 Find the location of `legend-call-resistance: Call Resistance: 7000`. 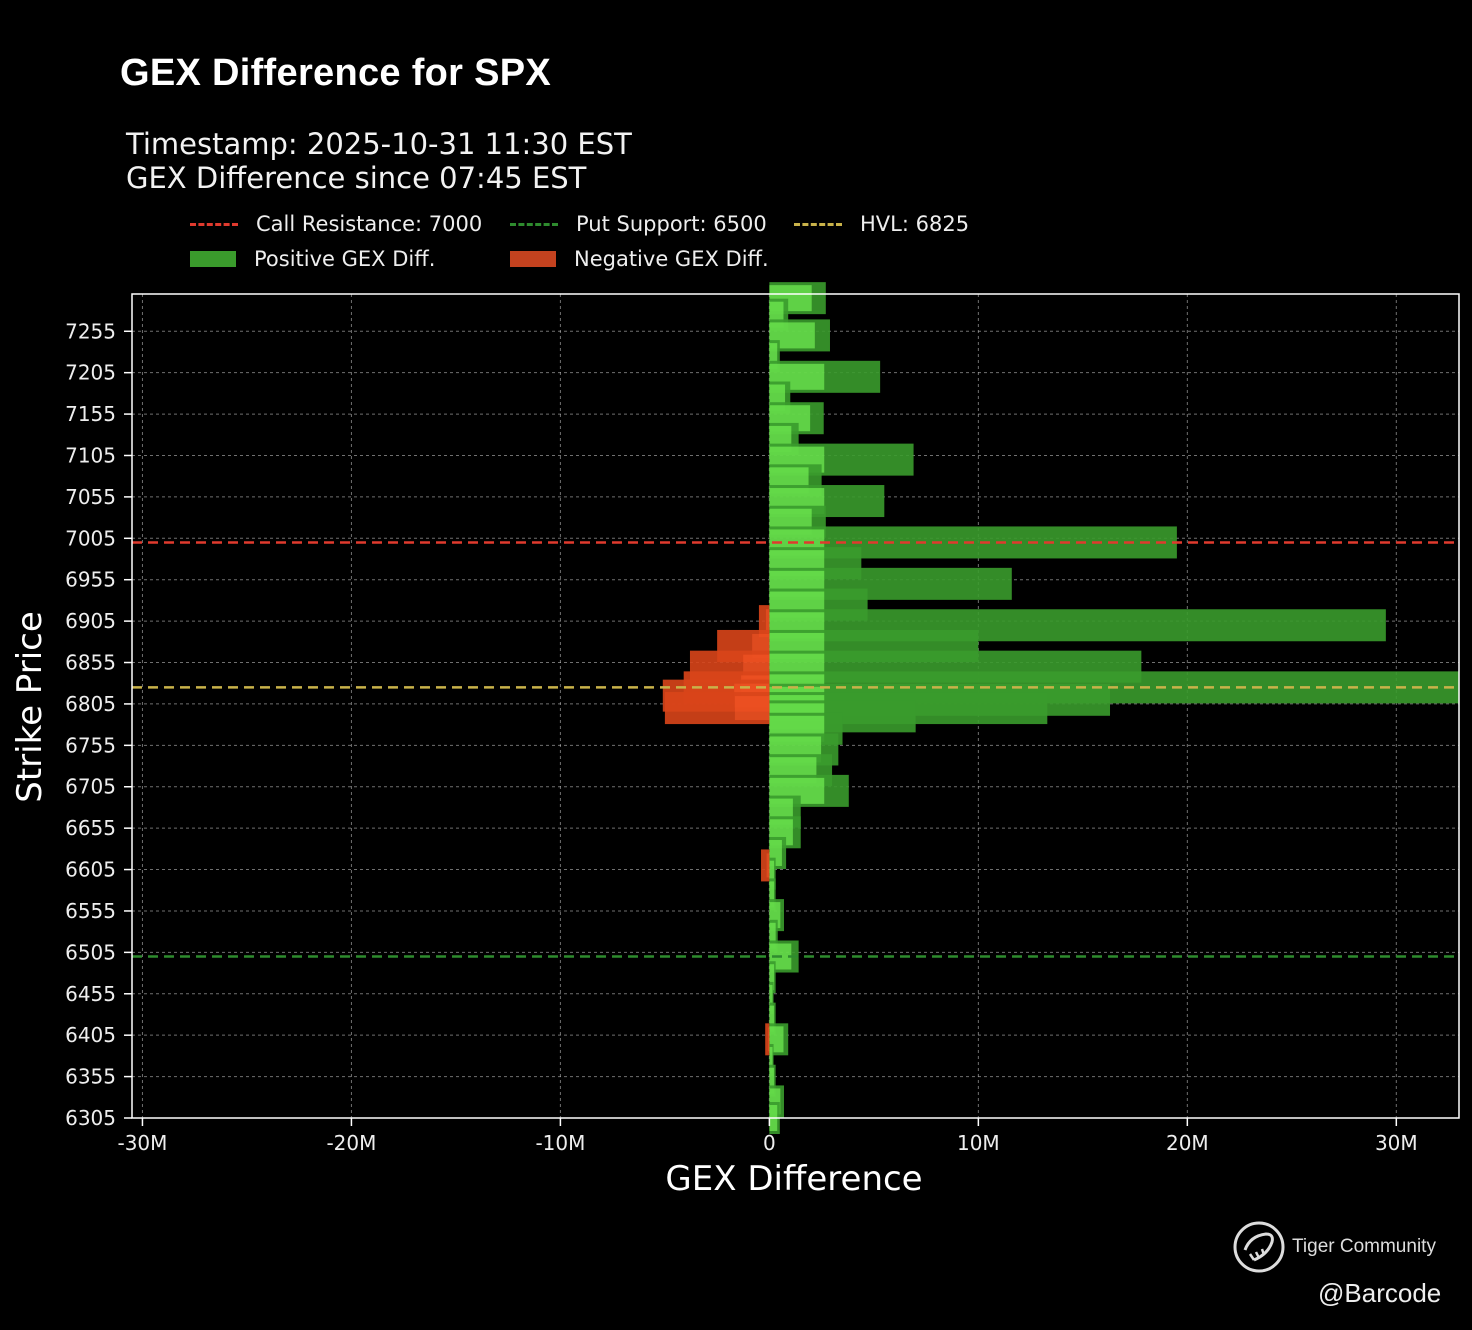

legend-call-resistance: Call Resistance: 7000 is located at coordinates (336, 224).